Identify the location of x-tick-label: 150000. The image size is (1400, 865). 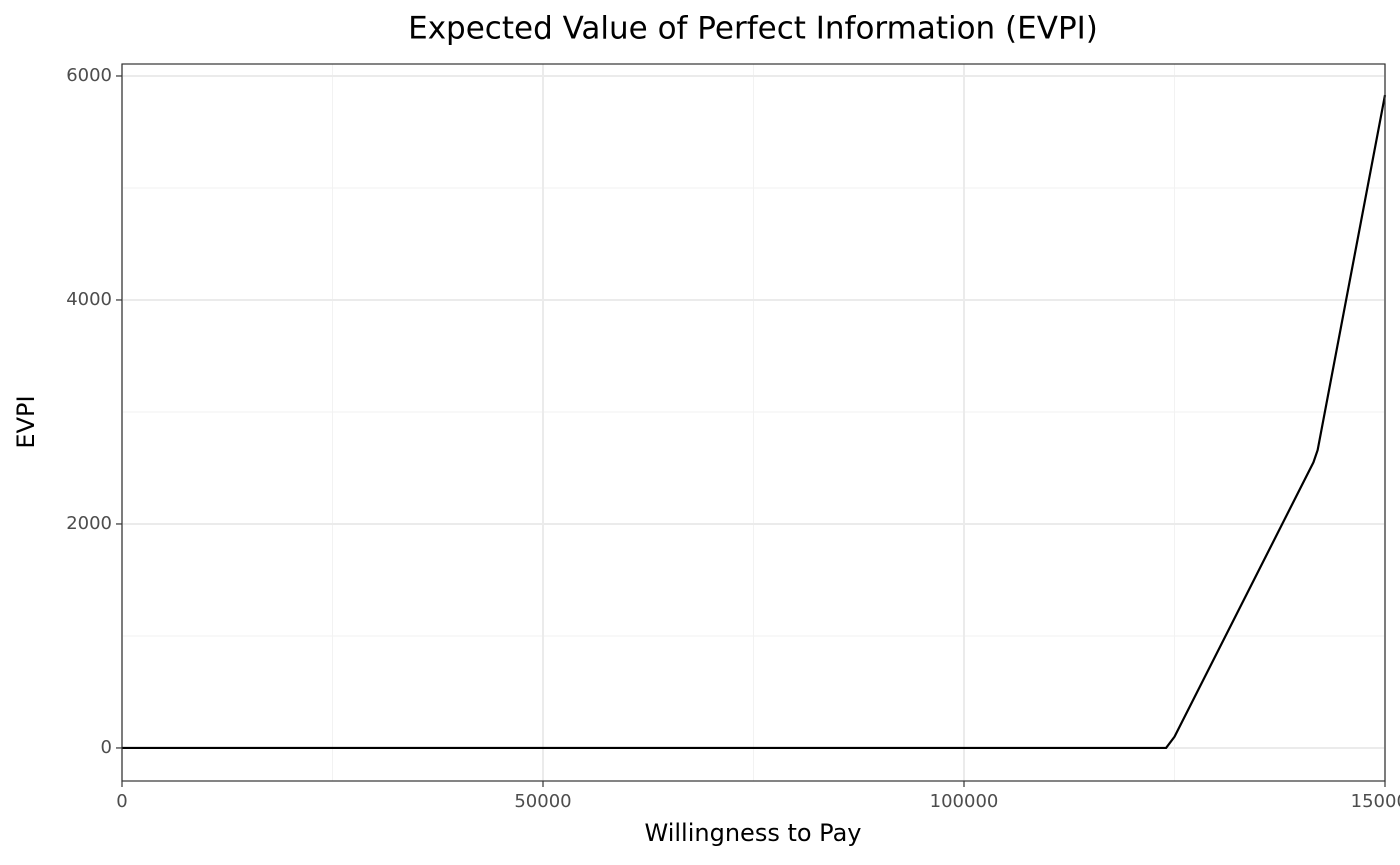
(1375, 801).